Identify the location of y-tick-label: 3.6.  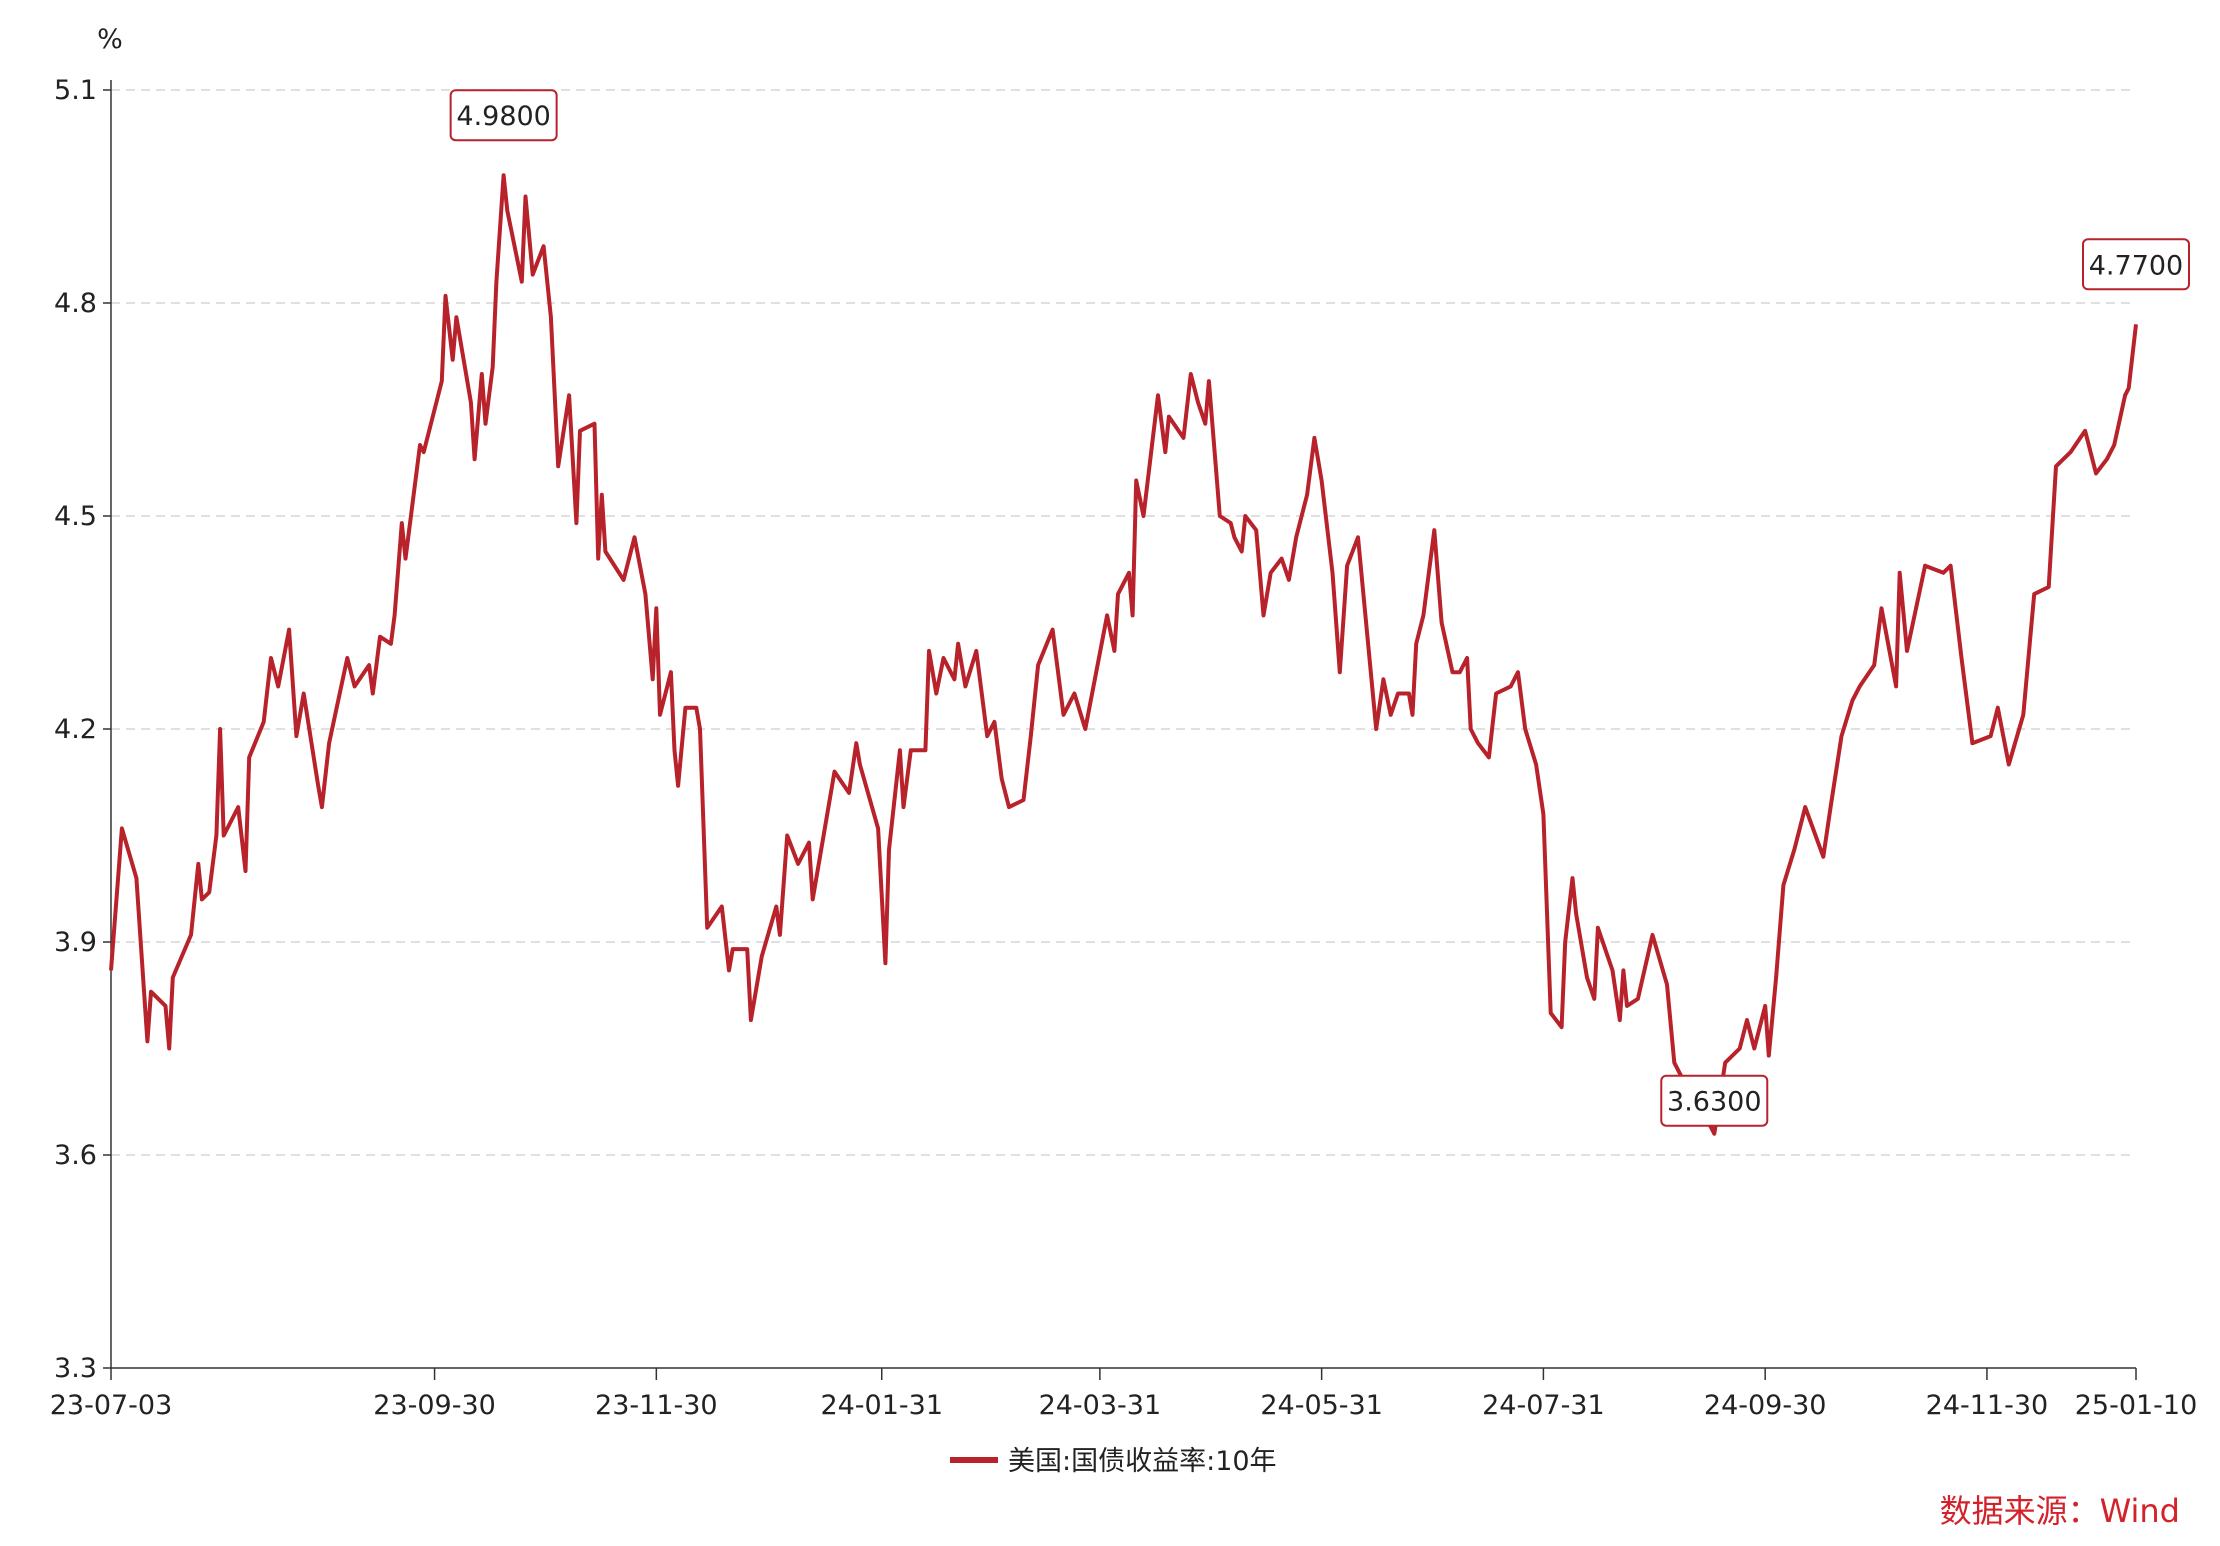
(75, 1155).